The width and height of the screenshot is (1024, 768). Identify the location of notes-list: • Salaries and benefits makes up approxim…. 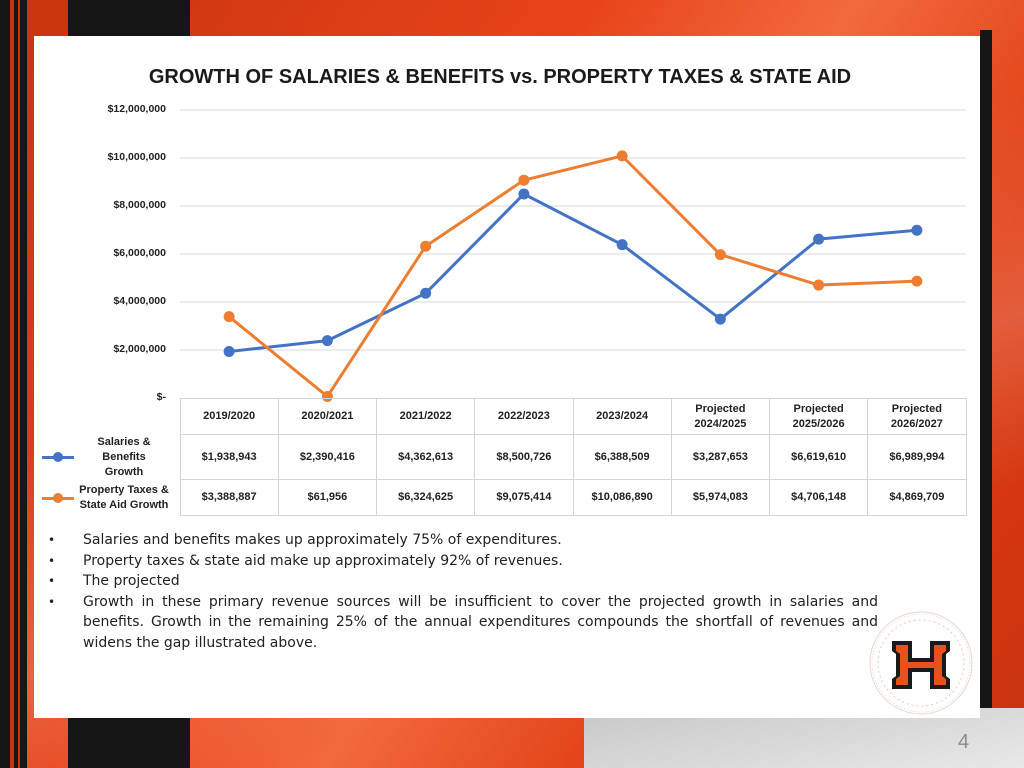
(463, 591).